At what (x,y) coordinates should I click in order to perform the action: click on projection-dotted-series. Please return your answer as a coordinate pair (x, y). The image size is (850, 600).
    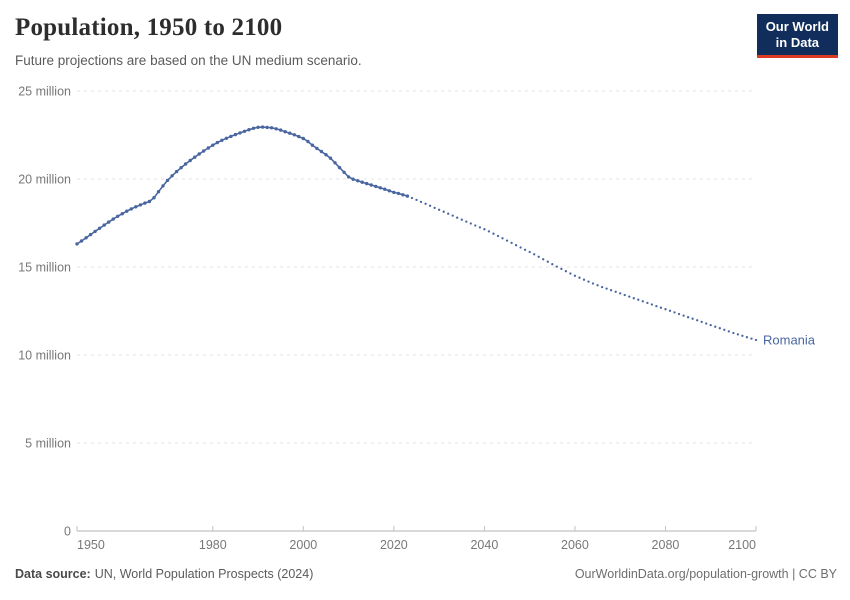
    Looking at the image, I should click on (584, 269).